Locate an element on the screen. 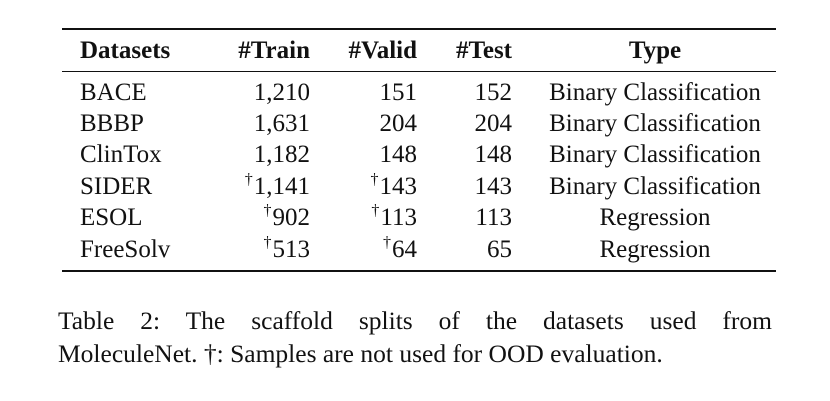 The width and height of the screenshot is (830, 401). table-row: BBBP 1,631 204 204 Binary Classification is located at coordinates (419, 123).